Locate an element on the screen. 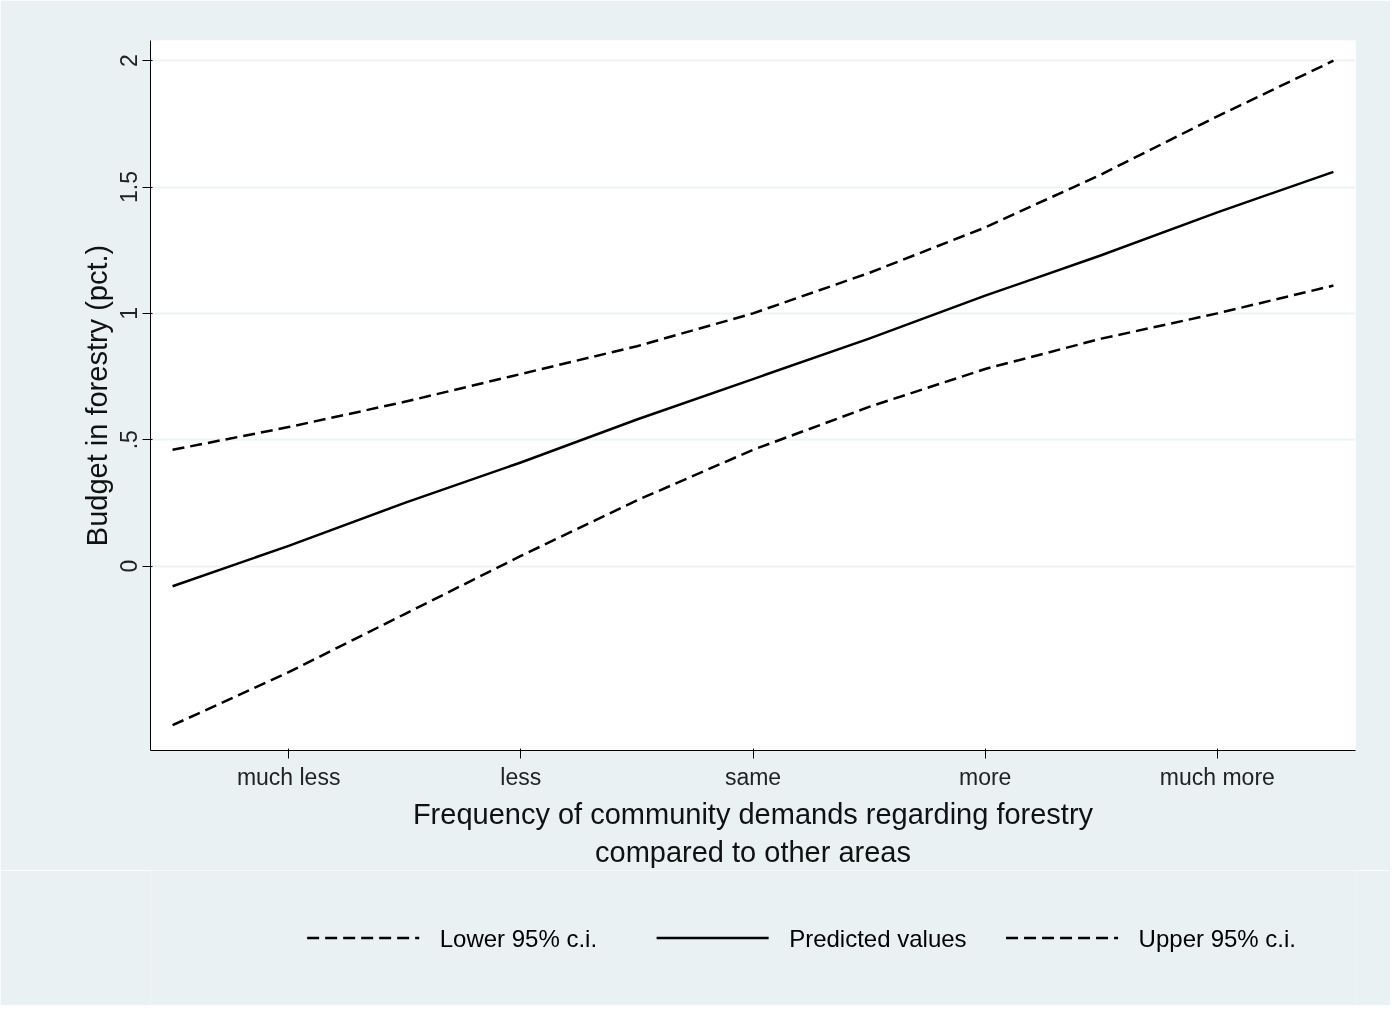 This screenshot has width=1395, height=1015. x-tick-label: more is located at coordinates (985, 776).